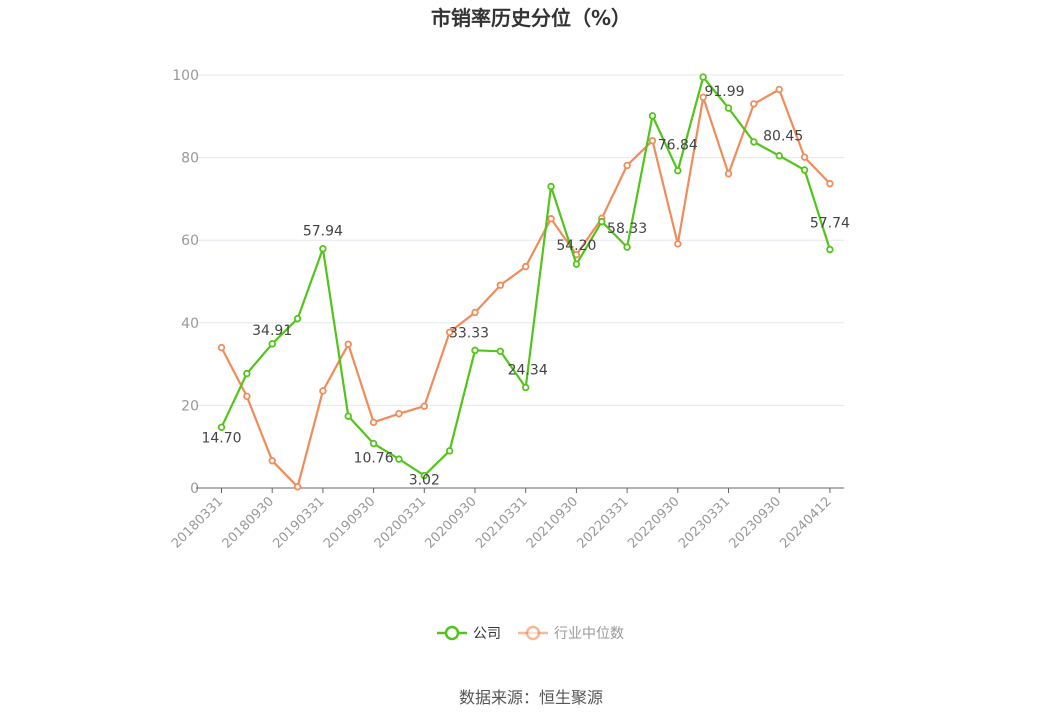 The height and width of the screenshot is (718, 1062). What do you see at coordinates (185, 76) in the screenshot?
I see `y-tick-label: 100` at bounding box center [185, 76].